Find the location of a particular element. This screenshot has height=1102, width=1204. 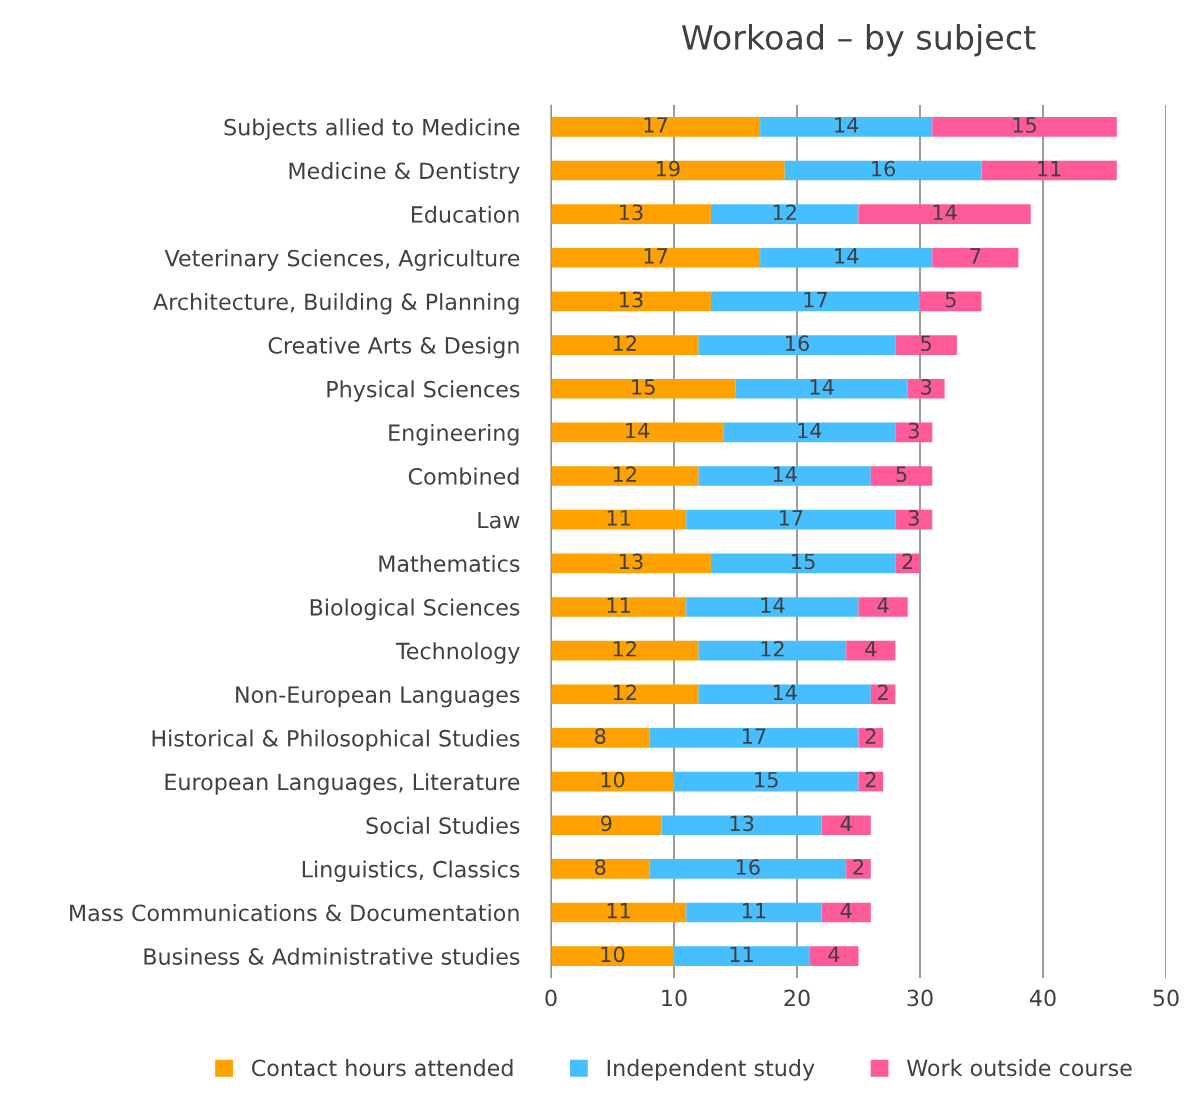

y-tick-label: Physical Sciences is located at coordinates (423, 391).